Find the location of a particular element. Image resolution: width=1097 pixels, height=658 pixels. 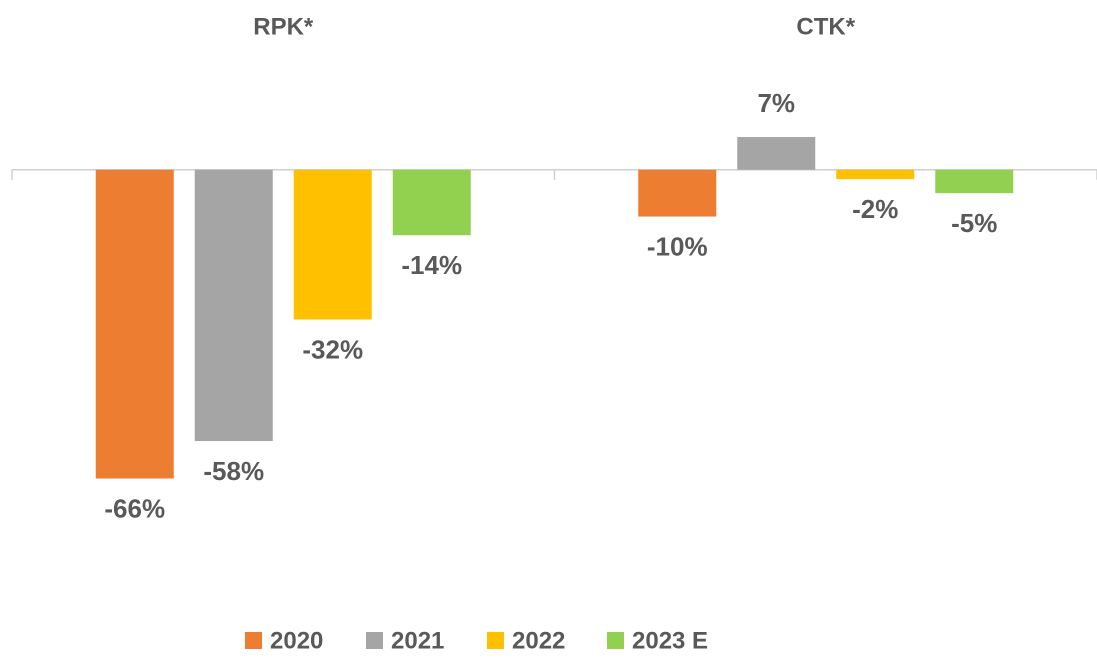

data-label: -14% is located at coordinates (431, 265).